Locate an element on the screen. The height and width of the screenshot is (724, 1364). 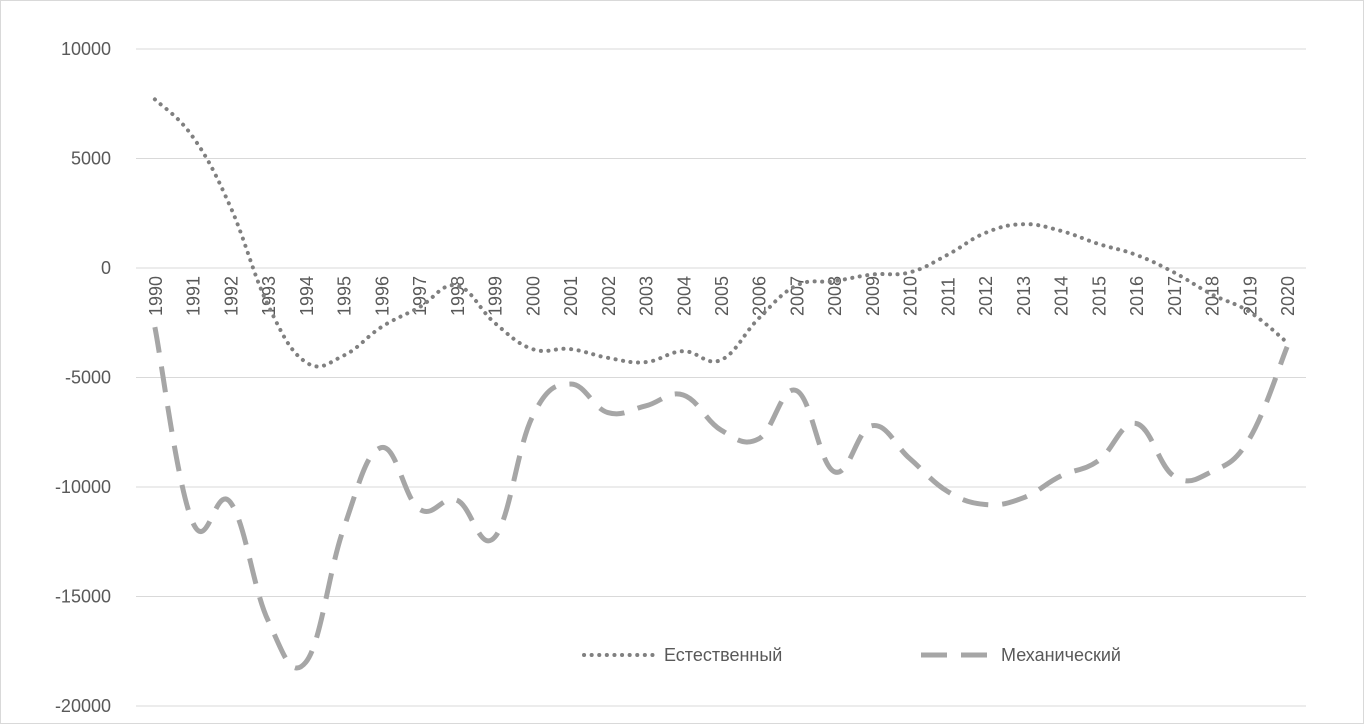
x-tick-label: 1992 is located at coordinates (231, 296).